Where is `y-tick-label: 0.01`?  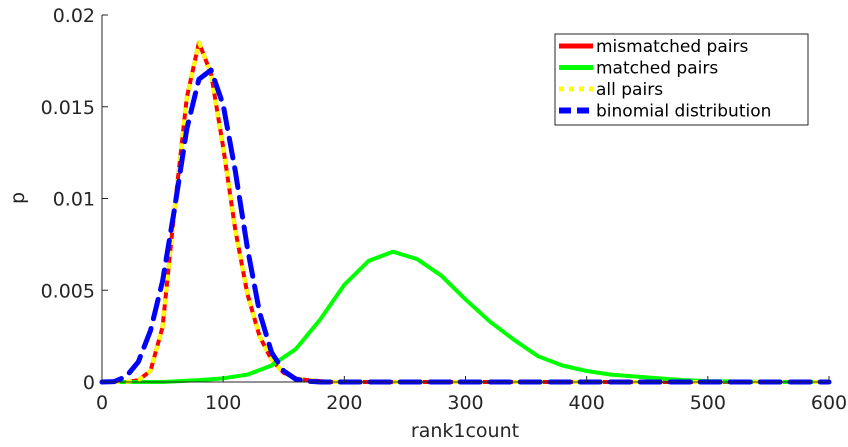 y-tick-label: 0.01 is located at coordinates (74, 200).